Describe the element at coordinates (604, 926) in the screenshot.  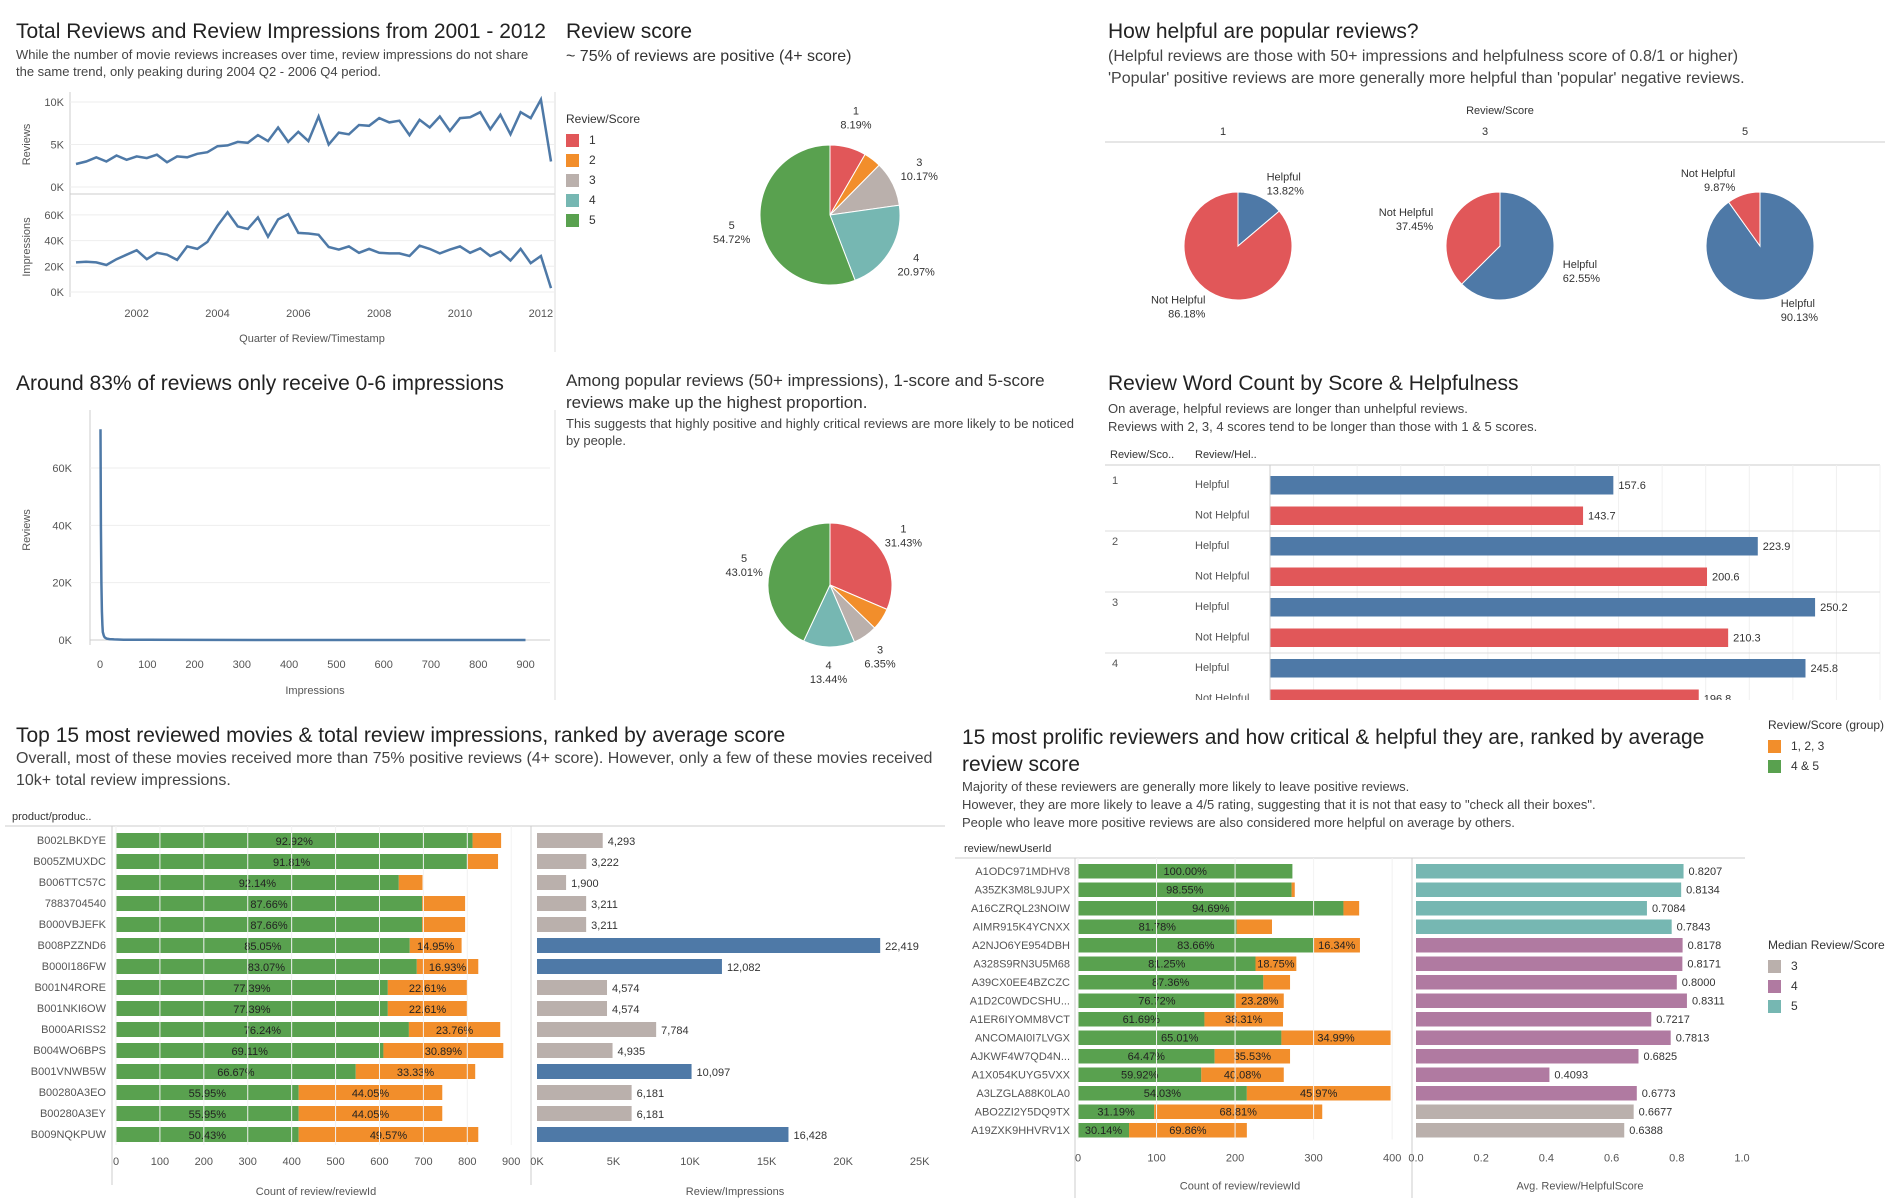
I see `impressions-label: 3,211` at that location.